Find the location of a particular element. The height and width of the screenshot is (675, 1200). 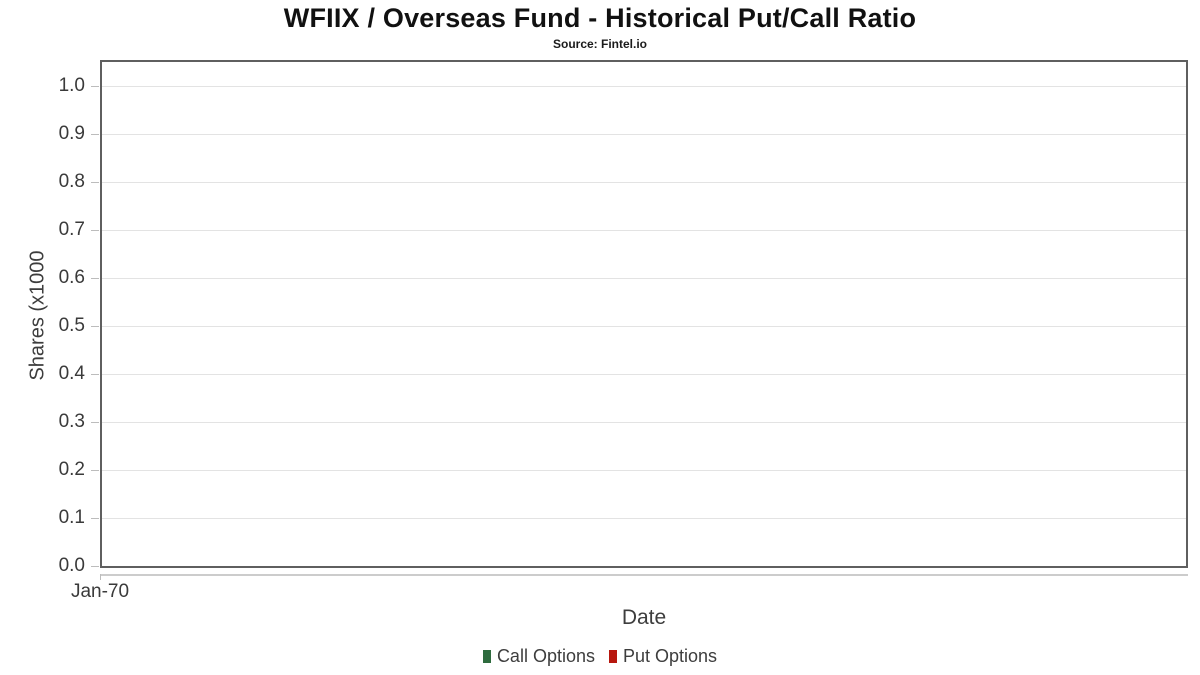

x-tick-mark is located at coordinates (100, 577).